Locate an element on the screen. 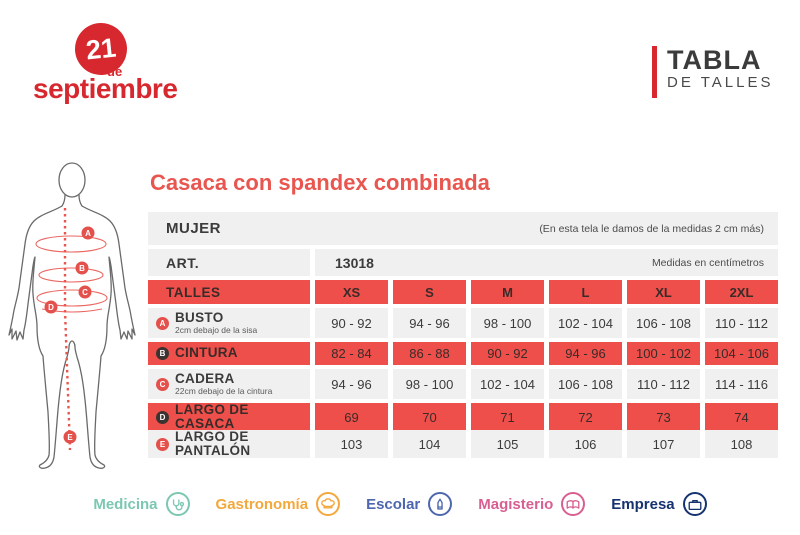 This screenshot has width=800, height=535. measure-value: 70 is located at coordinates (429, 417).